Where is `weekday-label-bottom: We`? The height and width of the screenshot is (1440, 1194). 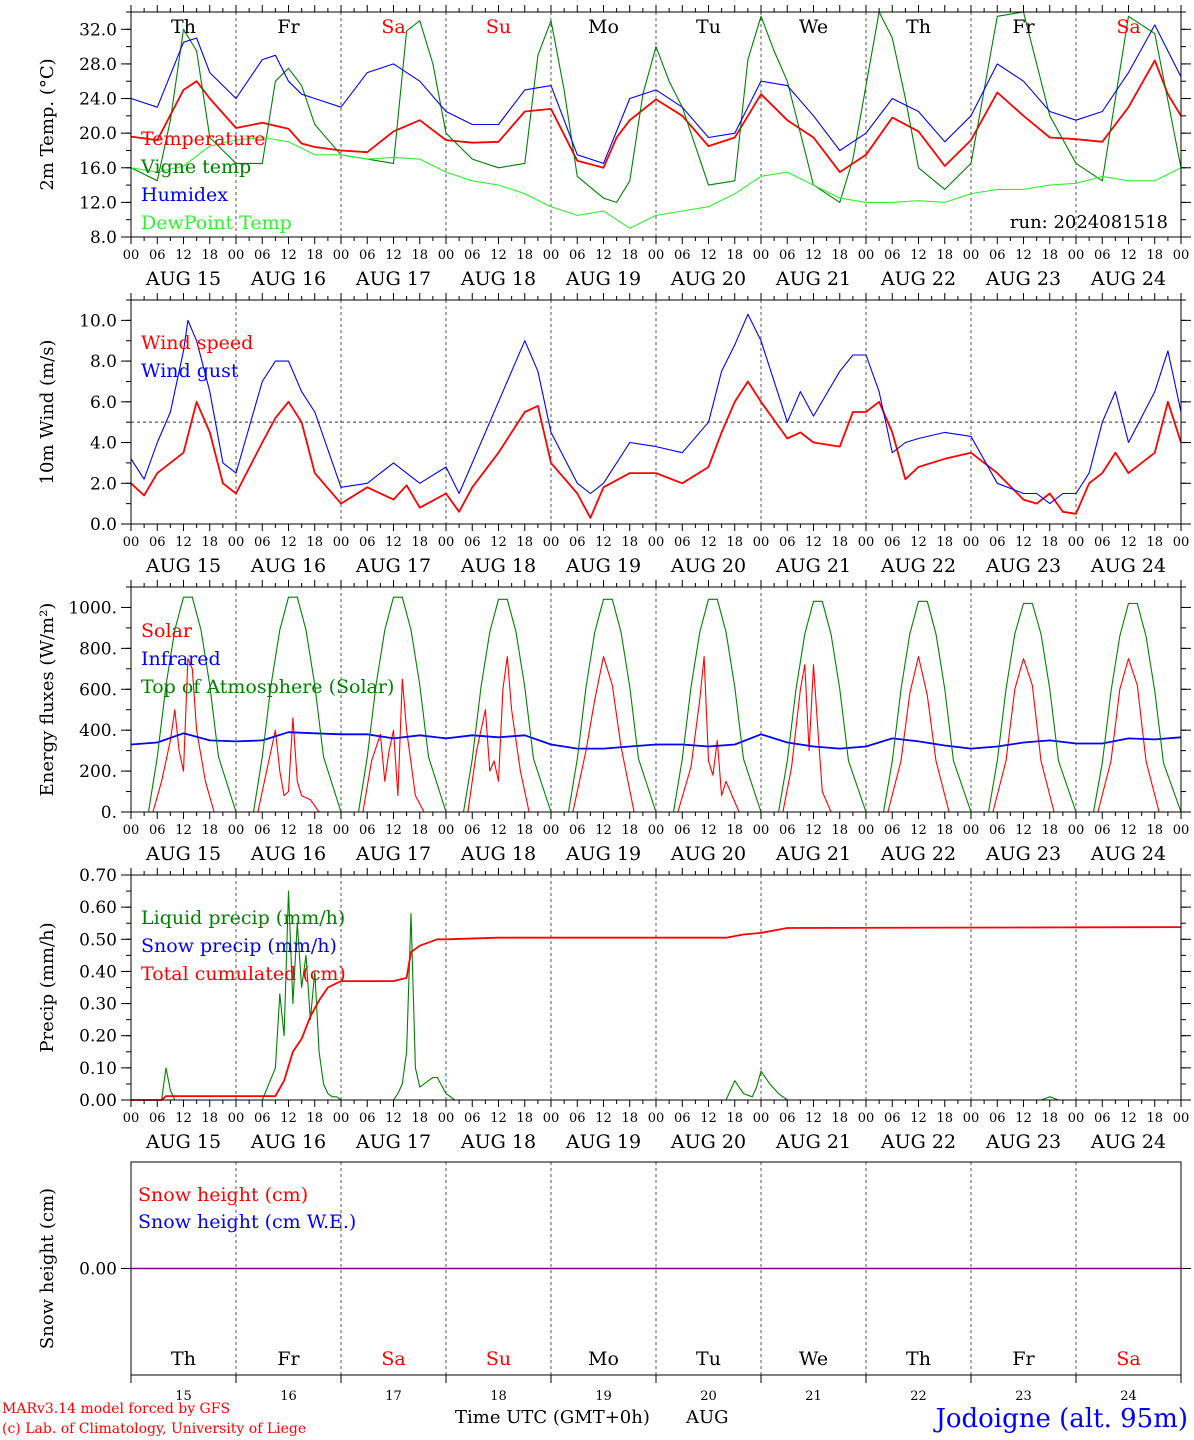 weekday-label-bottom: We is located at coordinates (813, 1359).